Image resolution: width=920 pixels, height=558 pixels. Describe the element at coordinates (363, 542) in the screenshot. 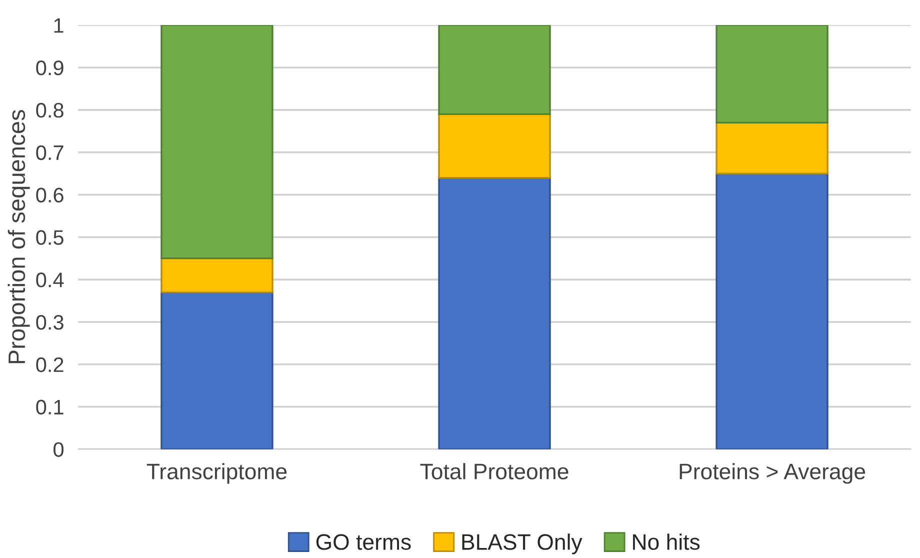

I see `legend-label: GO terms` at that location.